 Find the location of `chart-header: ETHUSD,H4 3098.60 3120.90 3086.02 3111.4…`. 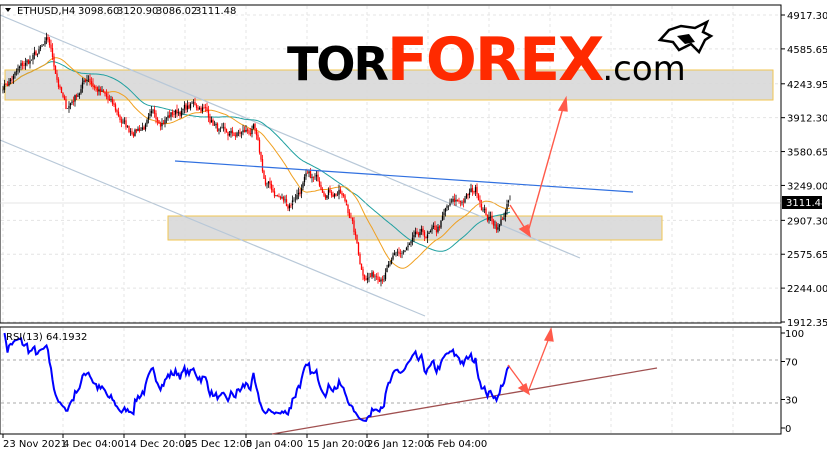

chart-header: ETHUSD,H4 3098.60 3120.90 3086.02 3111.4… is located at coordinates (120, 11).